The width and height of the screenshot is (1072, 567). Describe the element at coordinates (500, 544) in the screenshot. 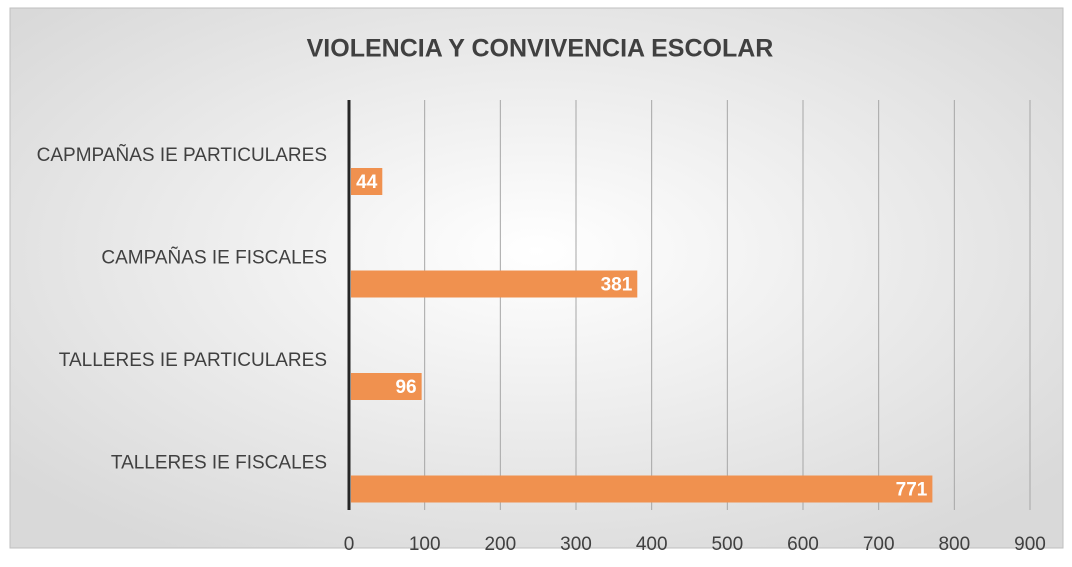

I see `x-tick-label: 200` at that location.